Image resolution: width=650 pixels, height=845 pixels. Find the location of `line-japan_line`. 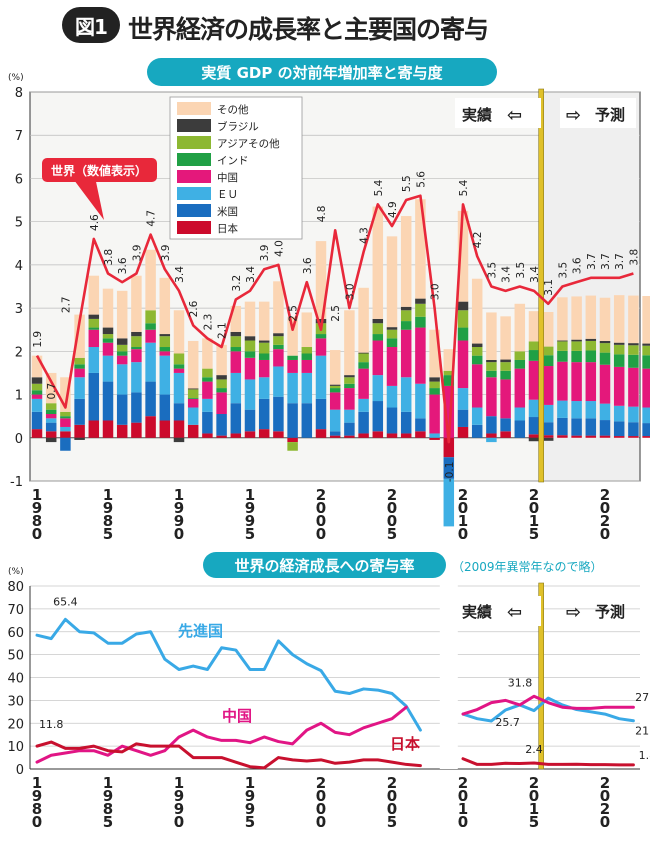

line-japan_line is located at coordinates (335, 755).